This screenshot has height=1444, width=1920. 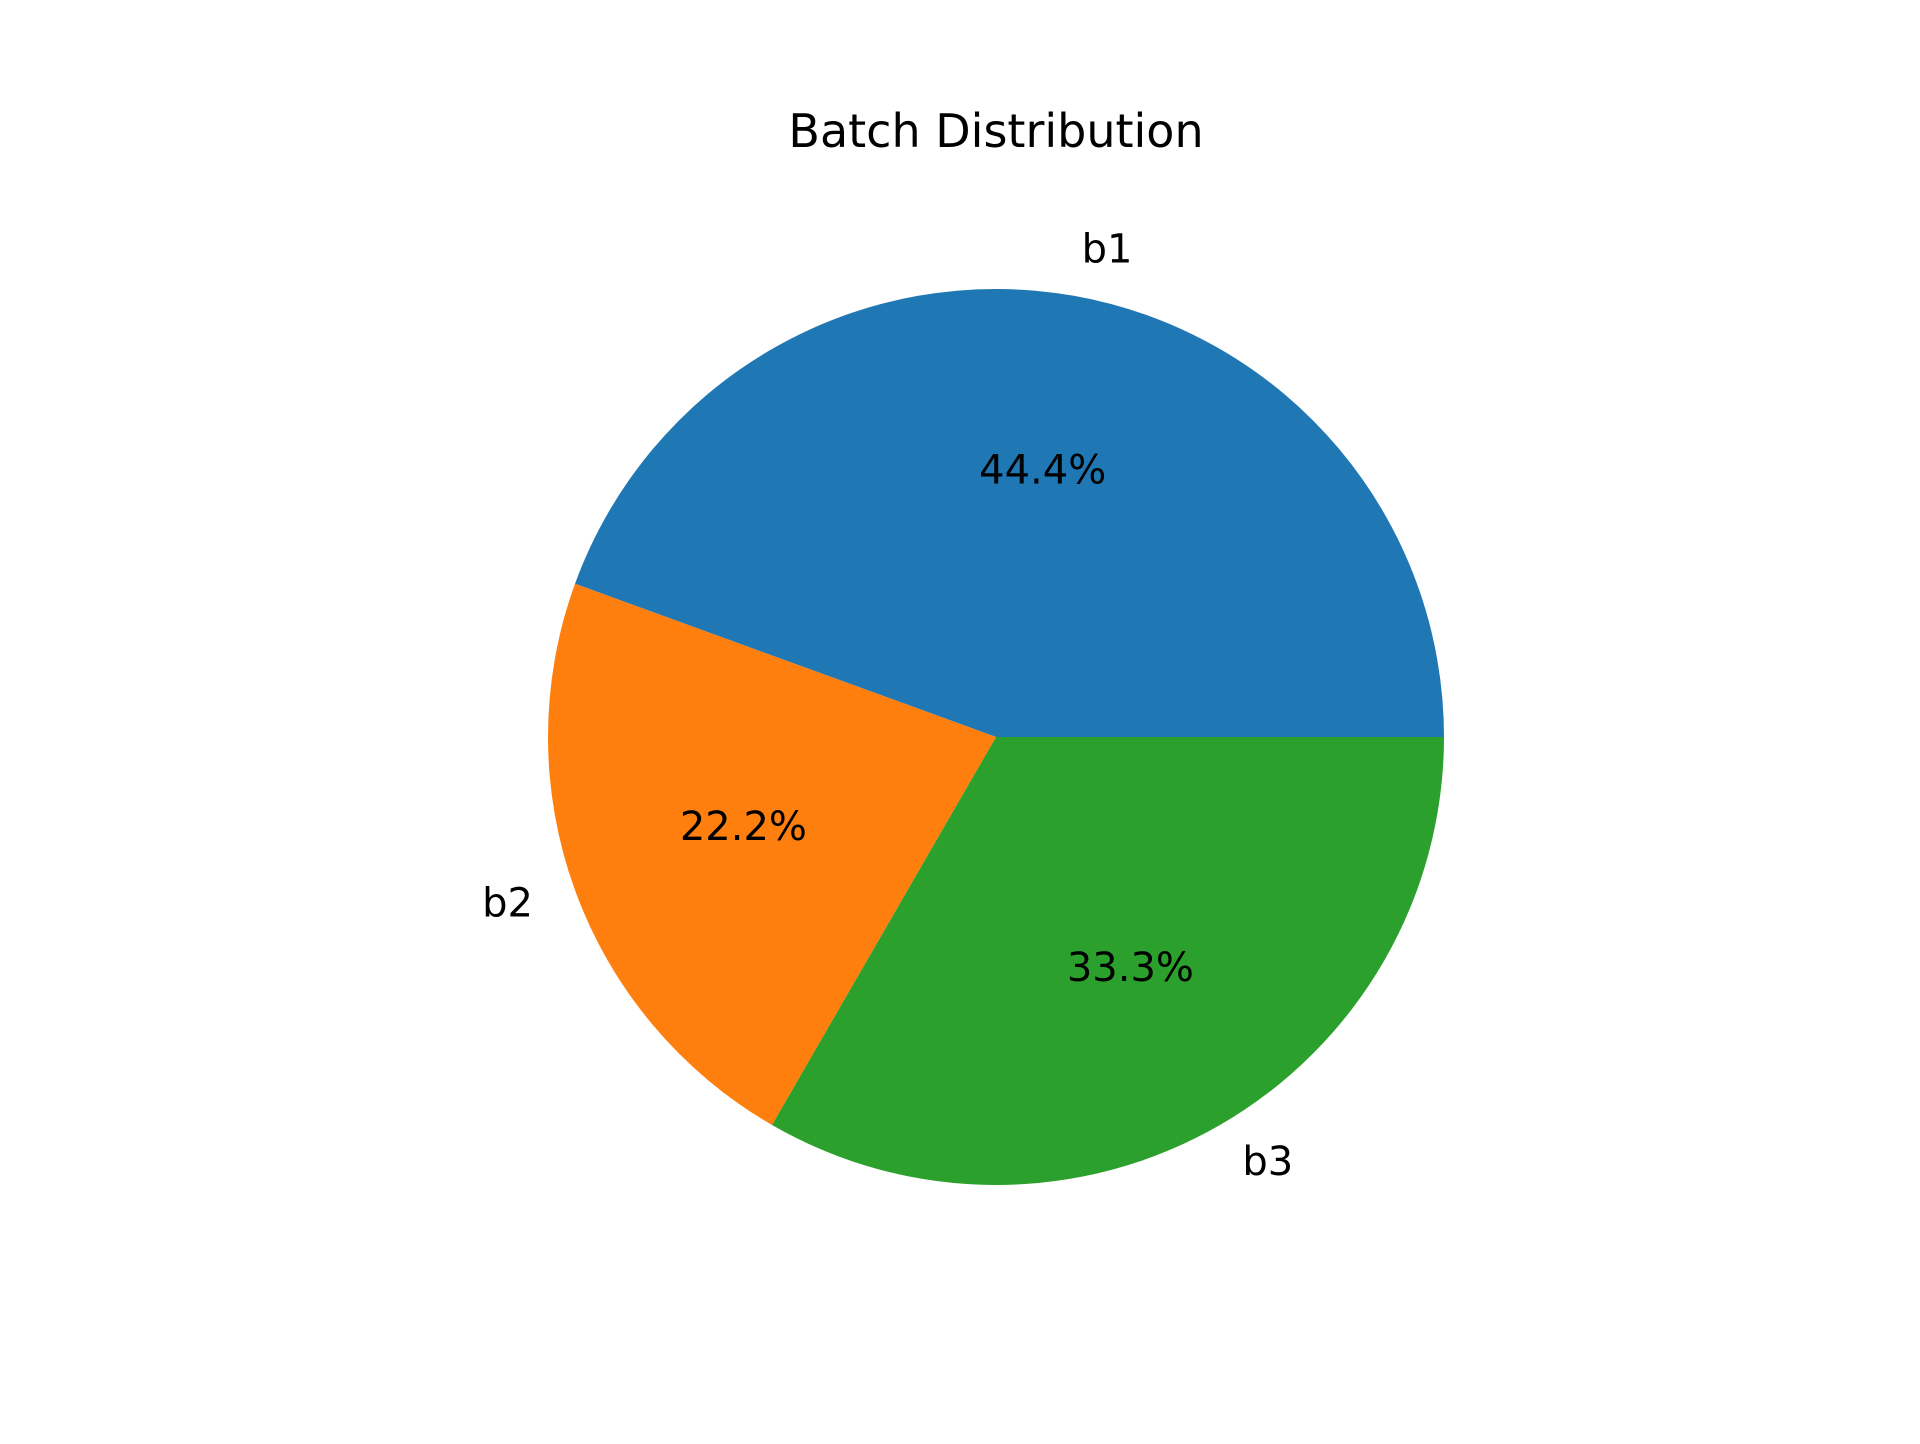 I want to click on slice-label-b3: b3, so click(x=1267, y=1162).